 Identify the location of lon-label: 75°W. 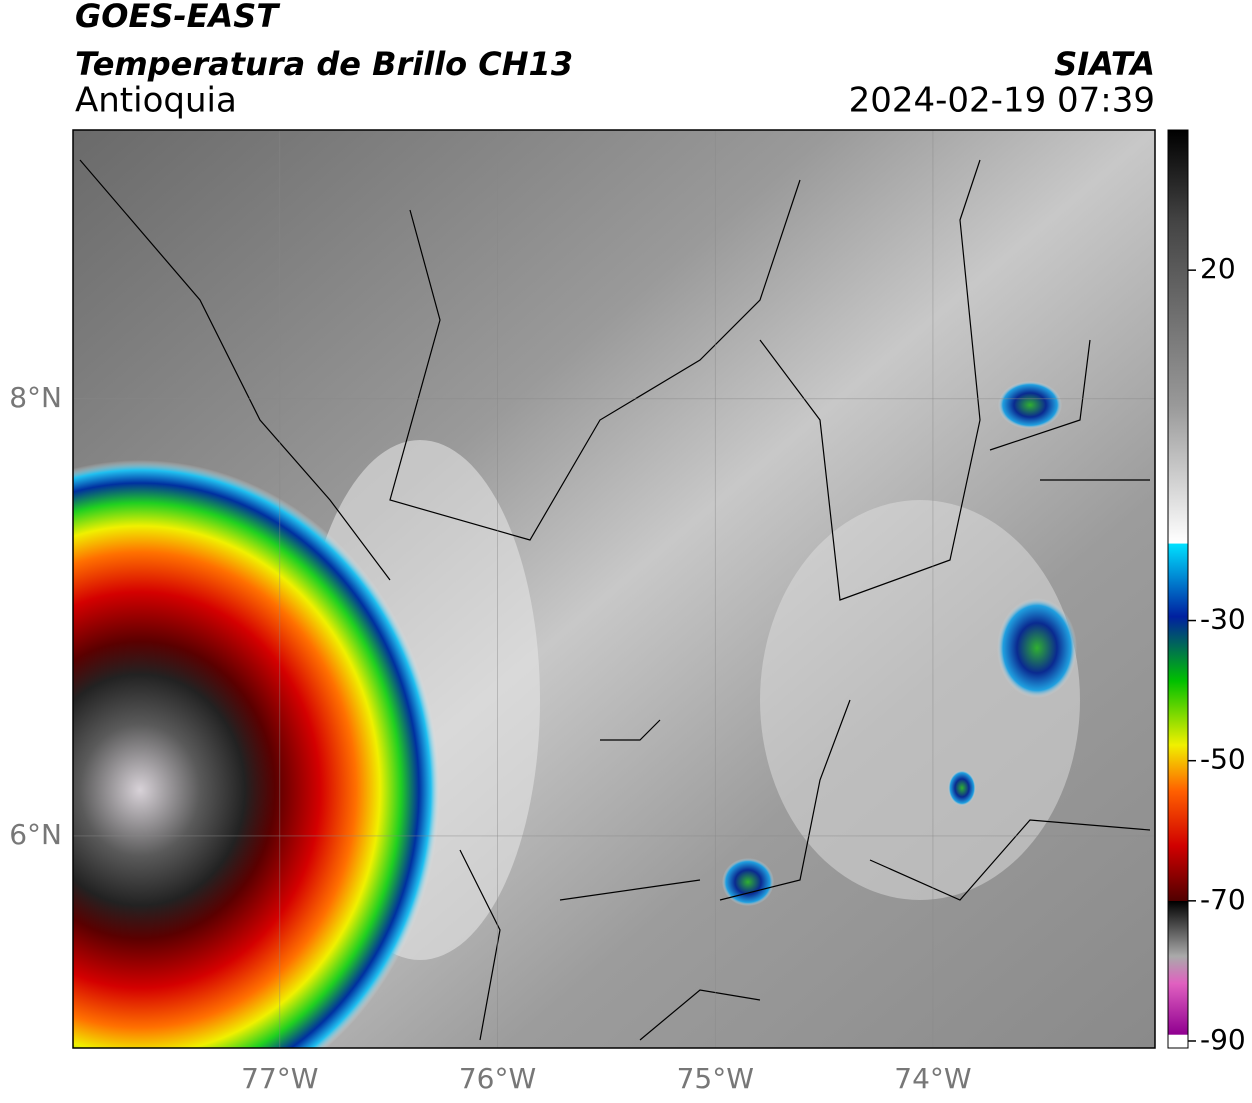
(715, 1078).